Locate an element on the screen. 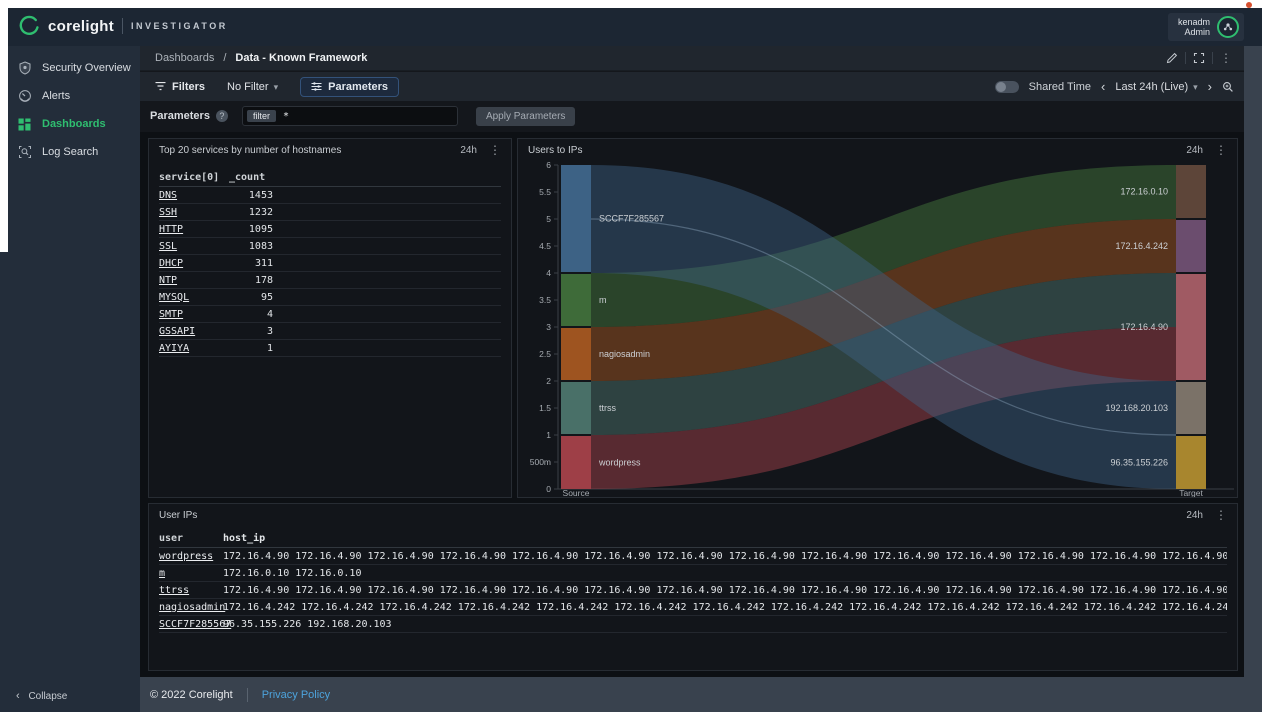  help-icon: ? is located at coordinates (221, 116).